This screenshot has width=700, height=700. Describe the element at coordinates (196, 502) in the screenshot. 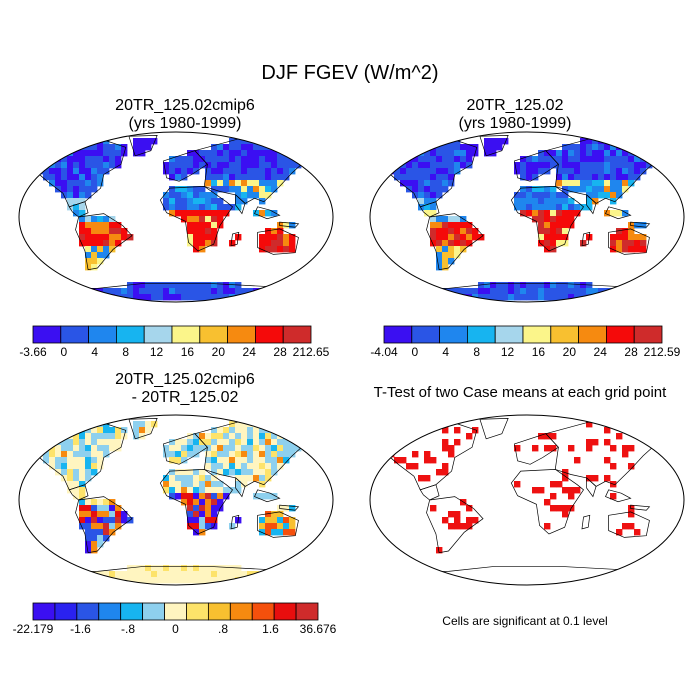

I see `coastline-africa` at that location.